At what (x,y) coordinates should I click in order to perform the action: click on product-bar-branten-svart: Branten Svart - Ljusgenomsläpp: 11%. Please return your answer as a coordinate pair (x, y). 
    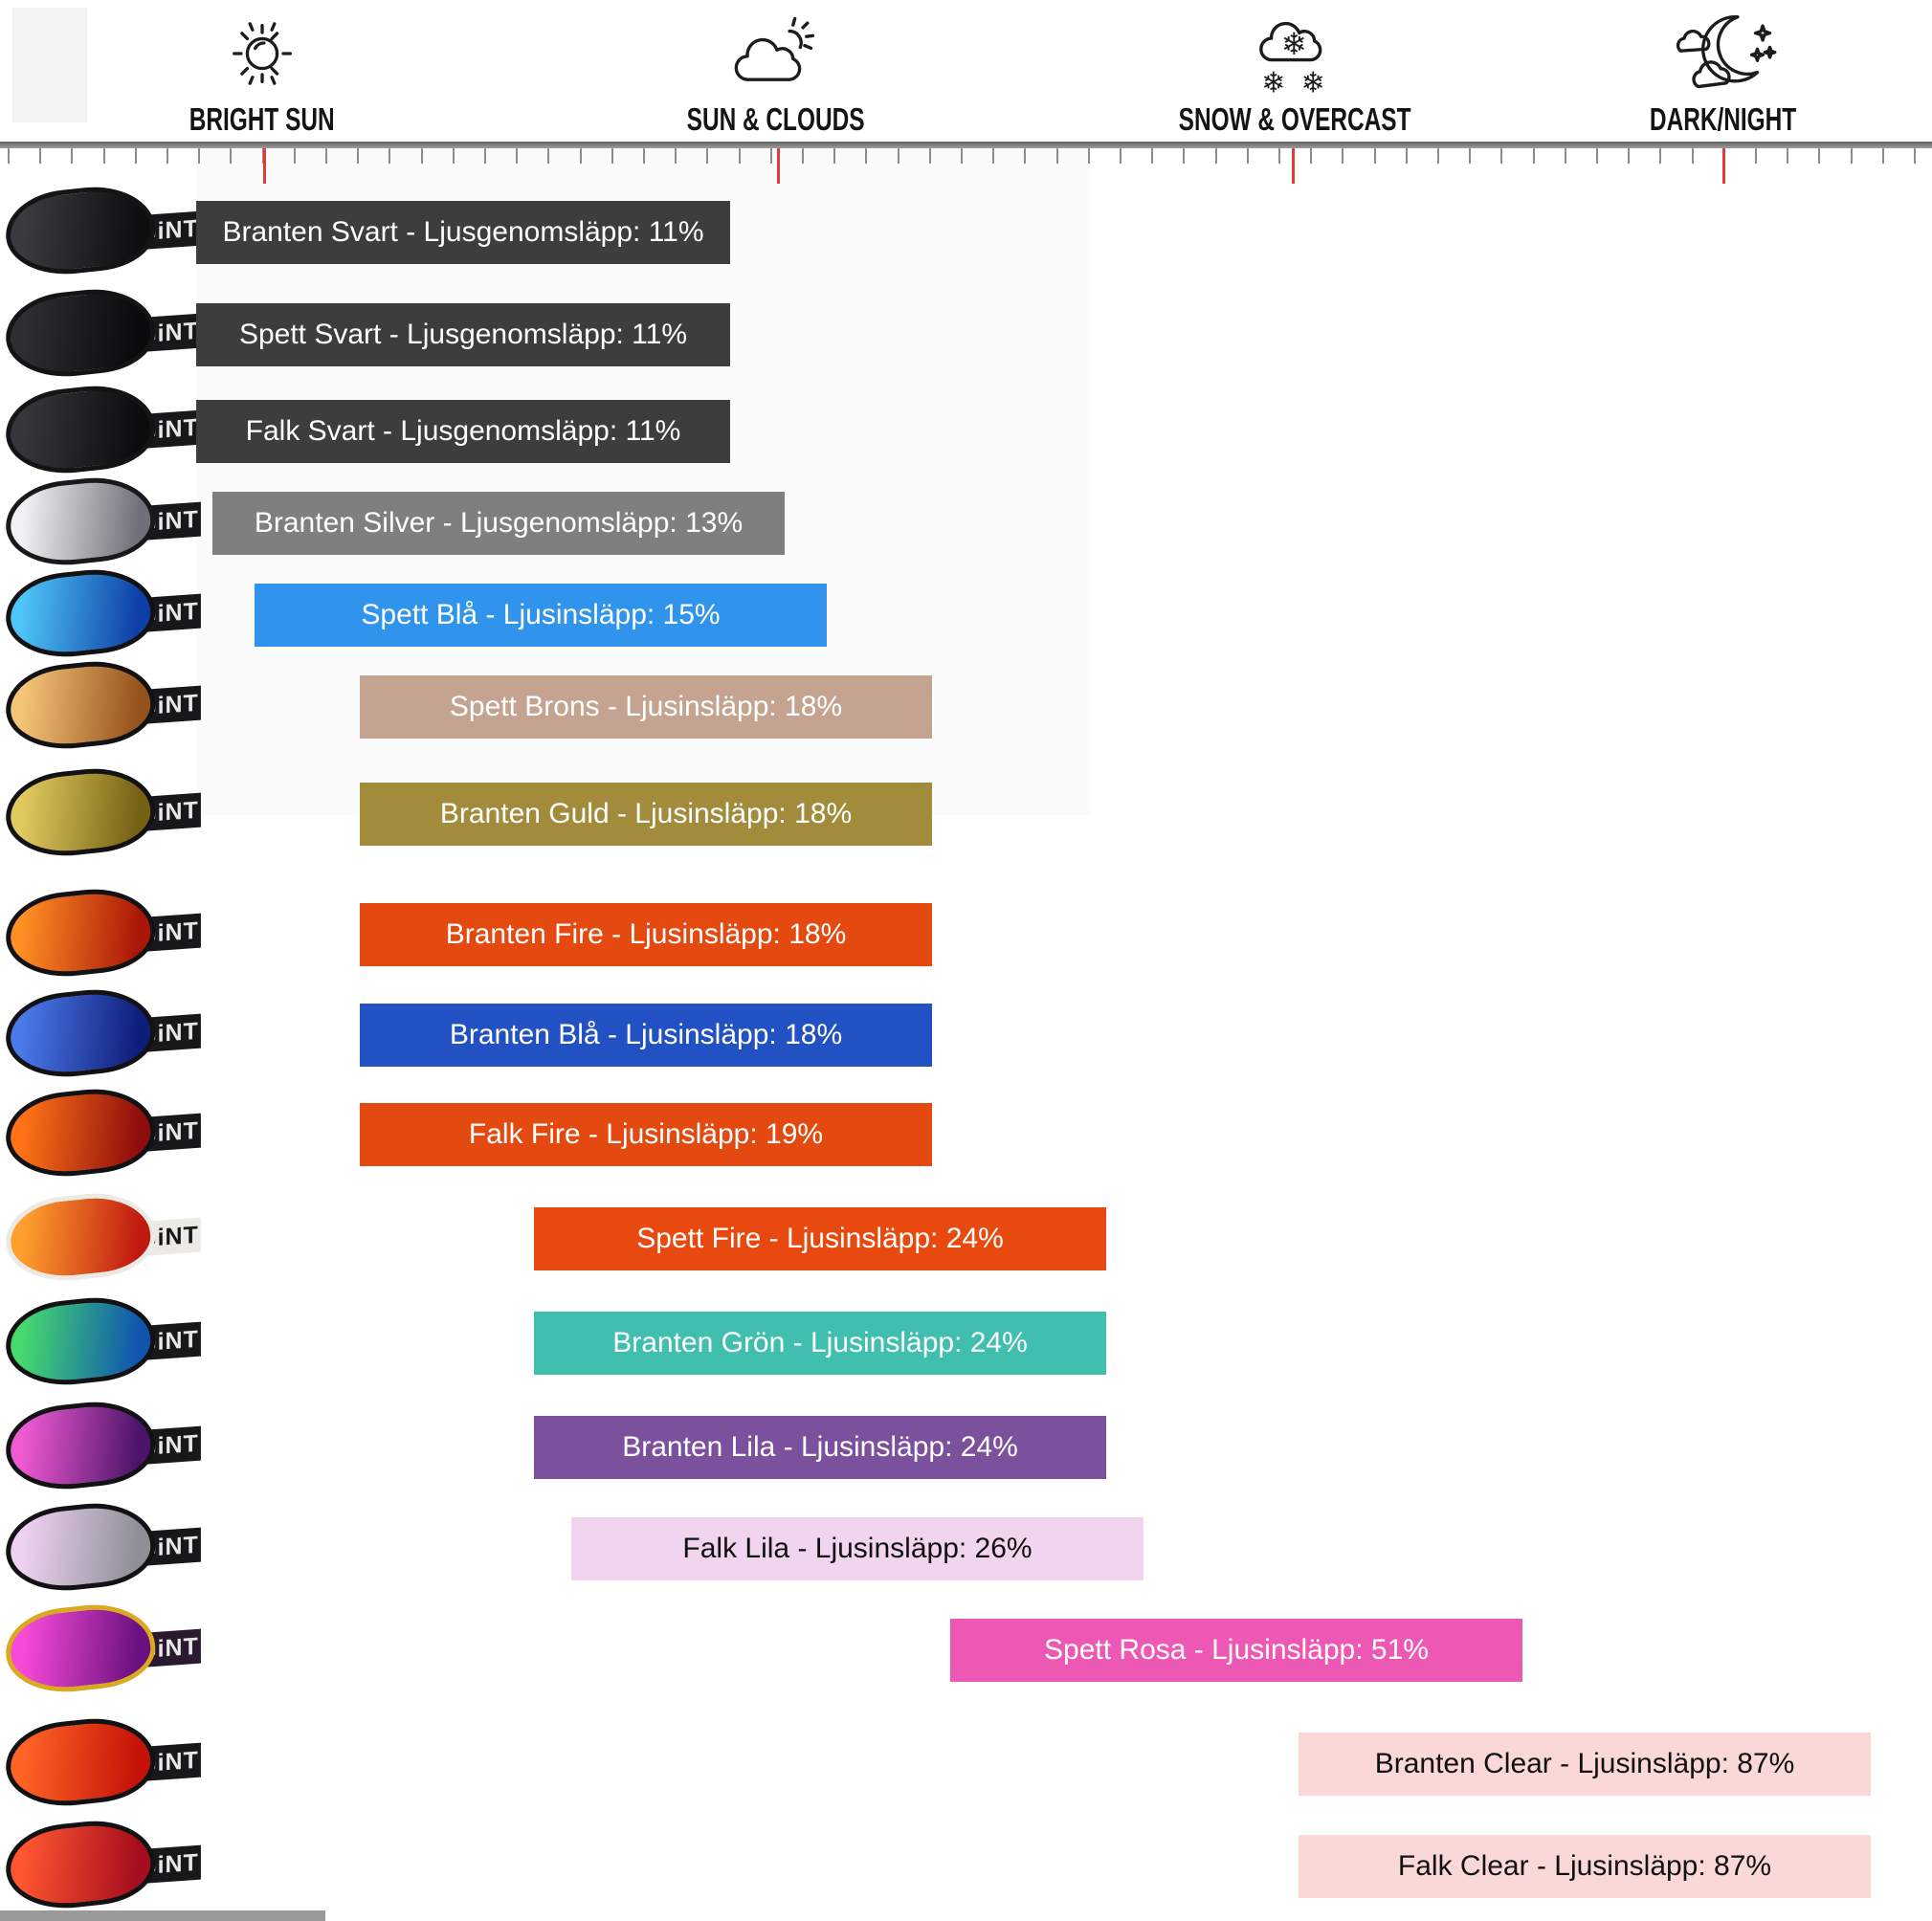
    Looking at the image, I should click on (463, 233).